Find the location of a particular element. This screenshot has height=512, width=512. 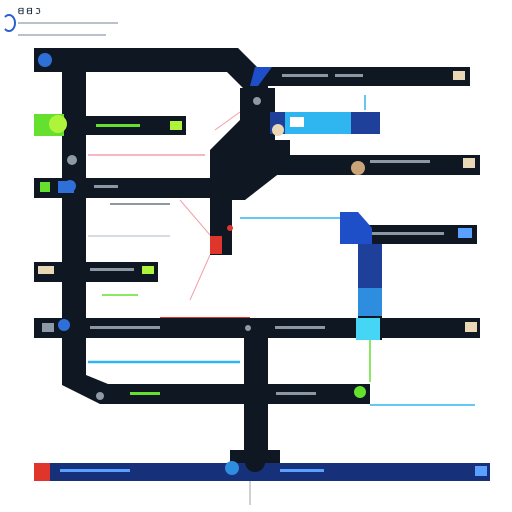

logo-icon is located at coordinates (9, 23).